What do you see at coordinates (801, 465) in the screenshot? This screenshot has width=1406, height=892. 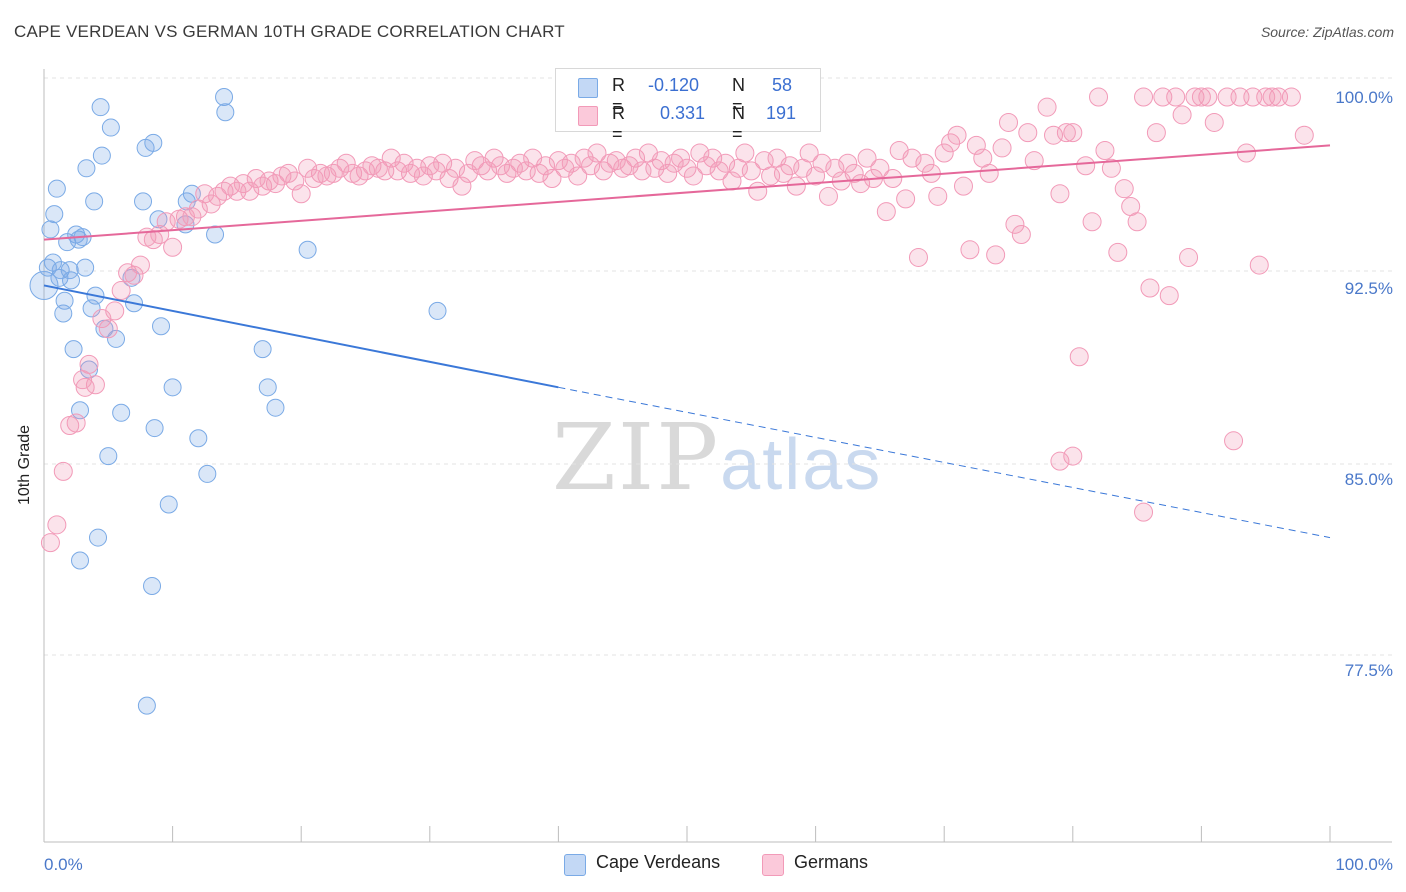 I see `watermark-atlas: atlas` at bounding box center [801, 465].